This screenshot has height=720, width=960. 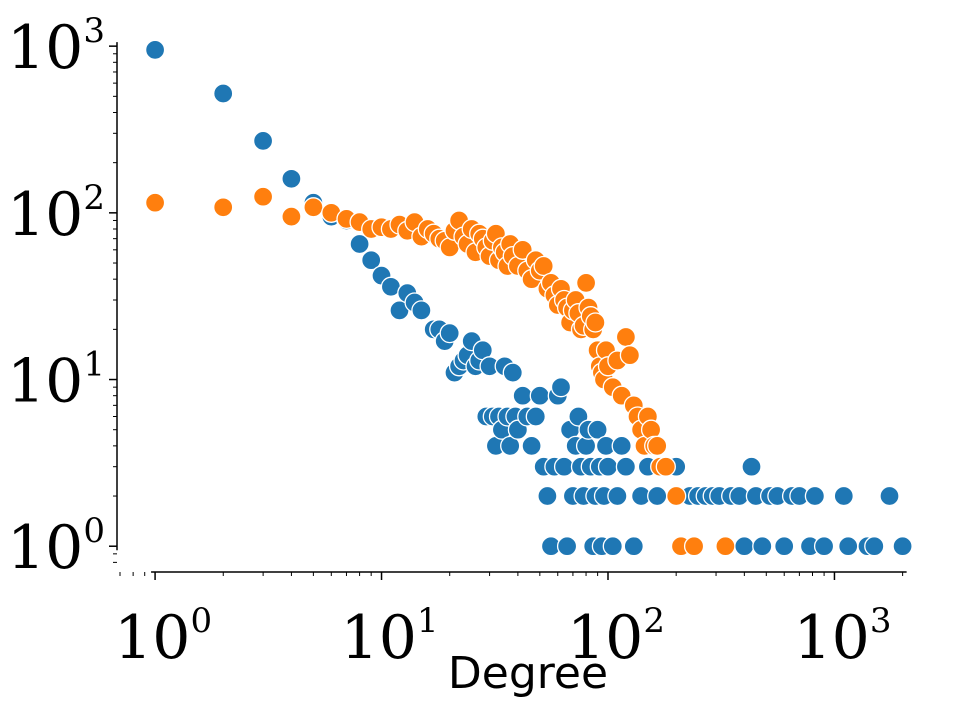 I want to click on y-axis: 100 101 102 103, so click(x=62, y=297).